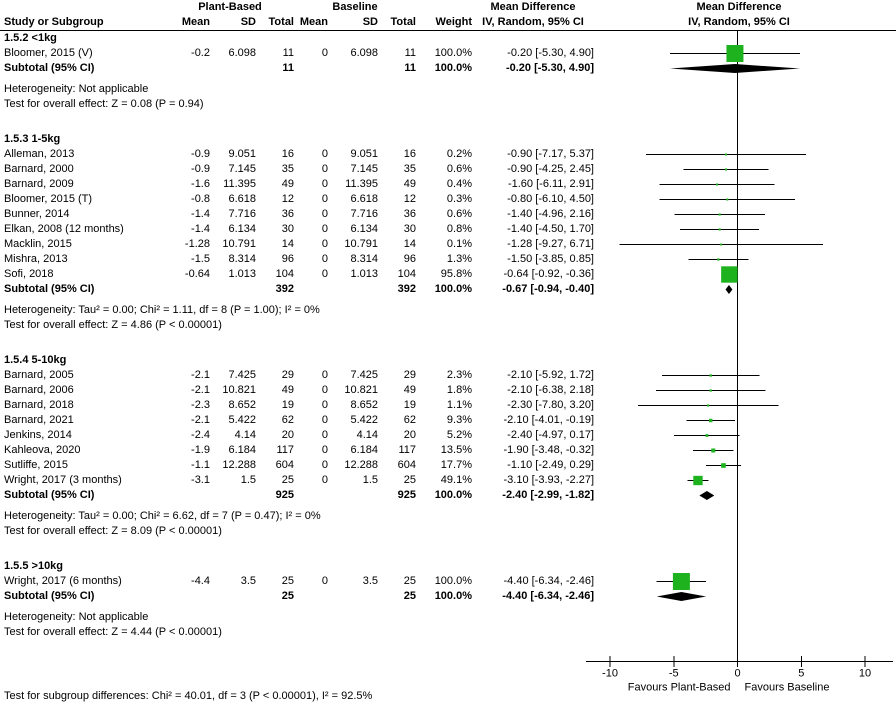  I want to click on ci-text-cell: -1.90 [-3.48, -0.32], so click(549, 450).